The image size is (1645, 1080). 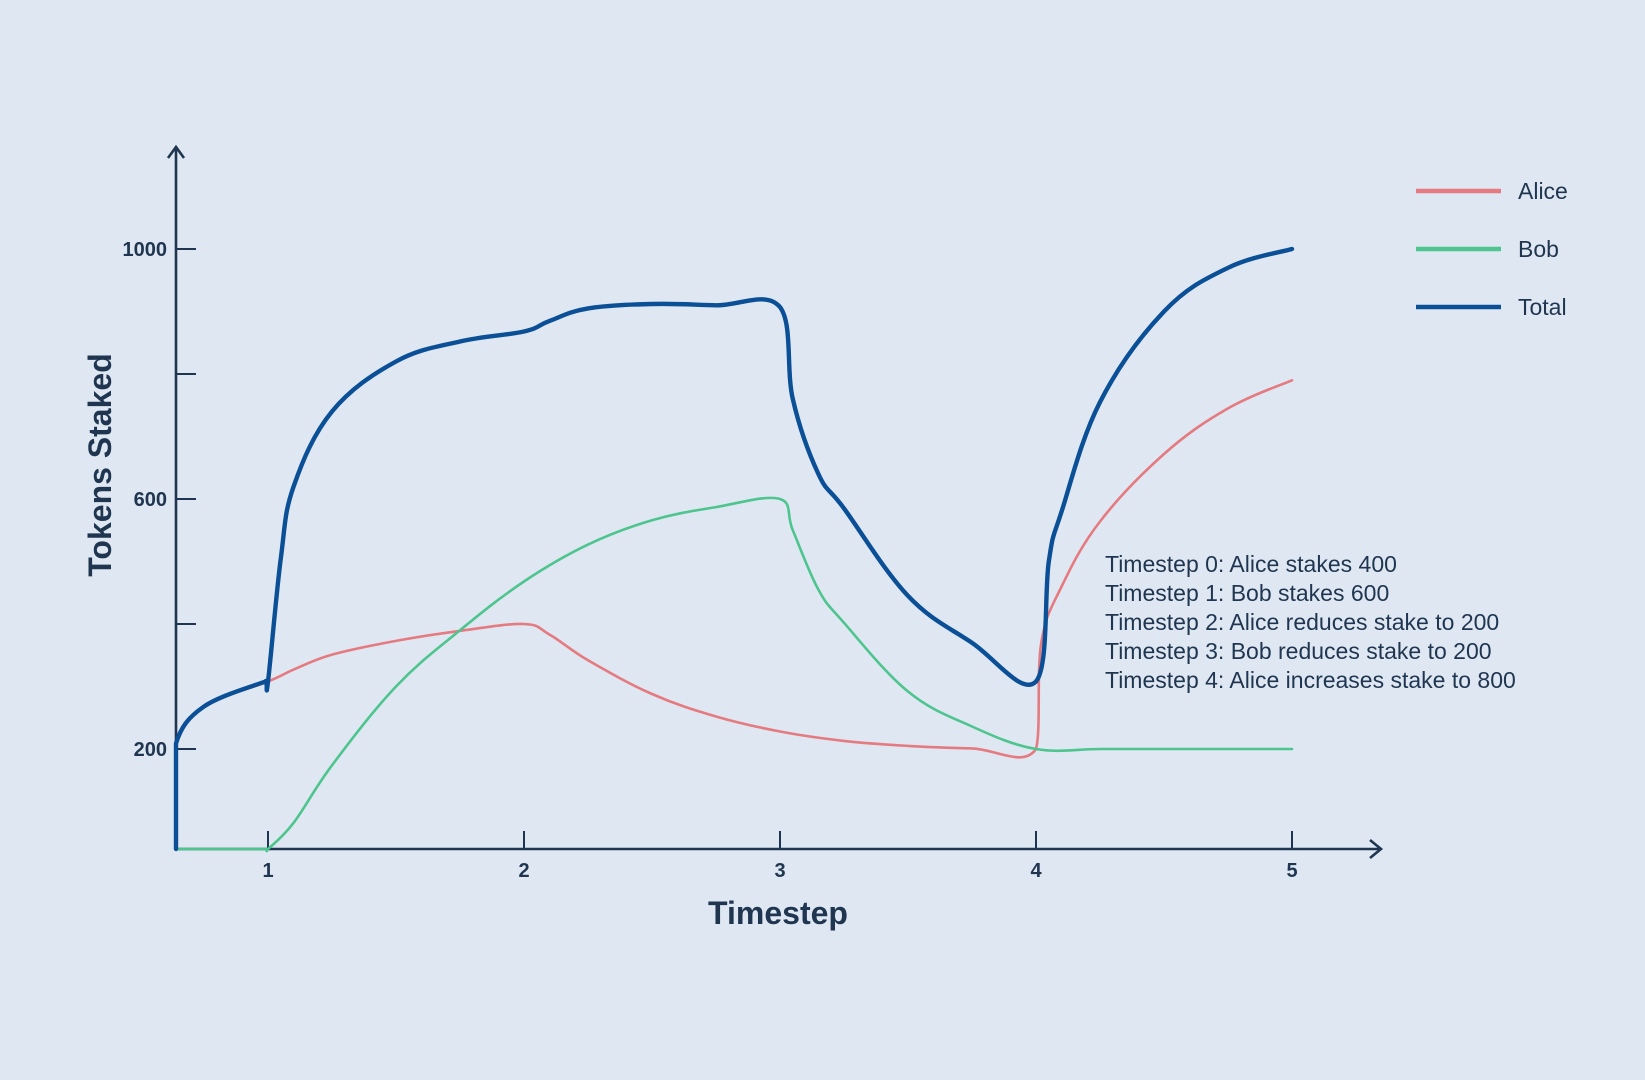 I want to click on x-tick-label-1: 1, so click(x=267, y=871).